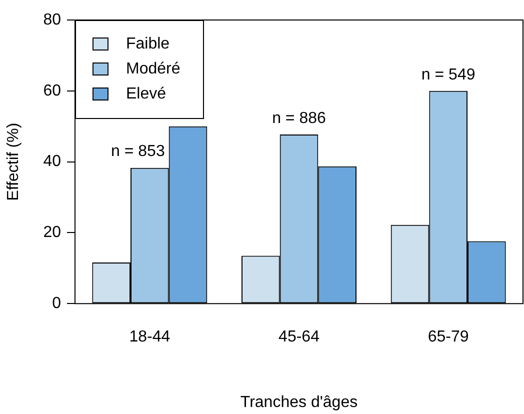  Describe the element at coordinates (52, 91) in the screenshot. I see `y-tick-label: 60` at that location.